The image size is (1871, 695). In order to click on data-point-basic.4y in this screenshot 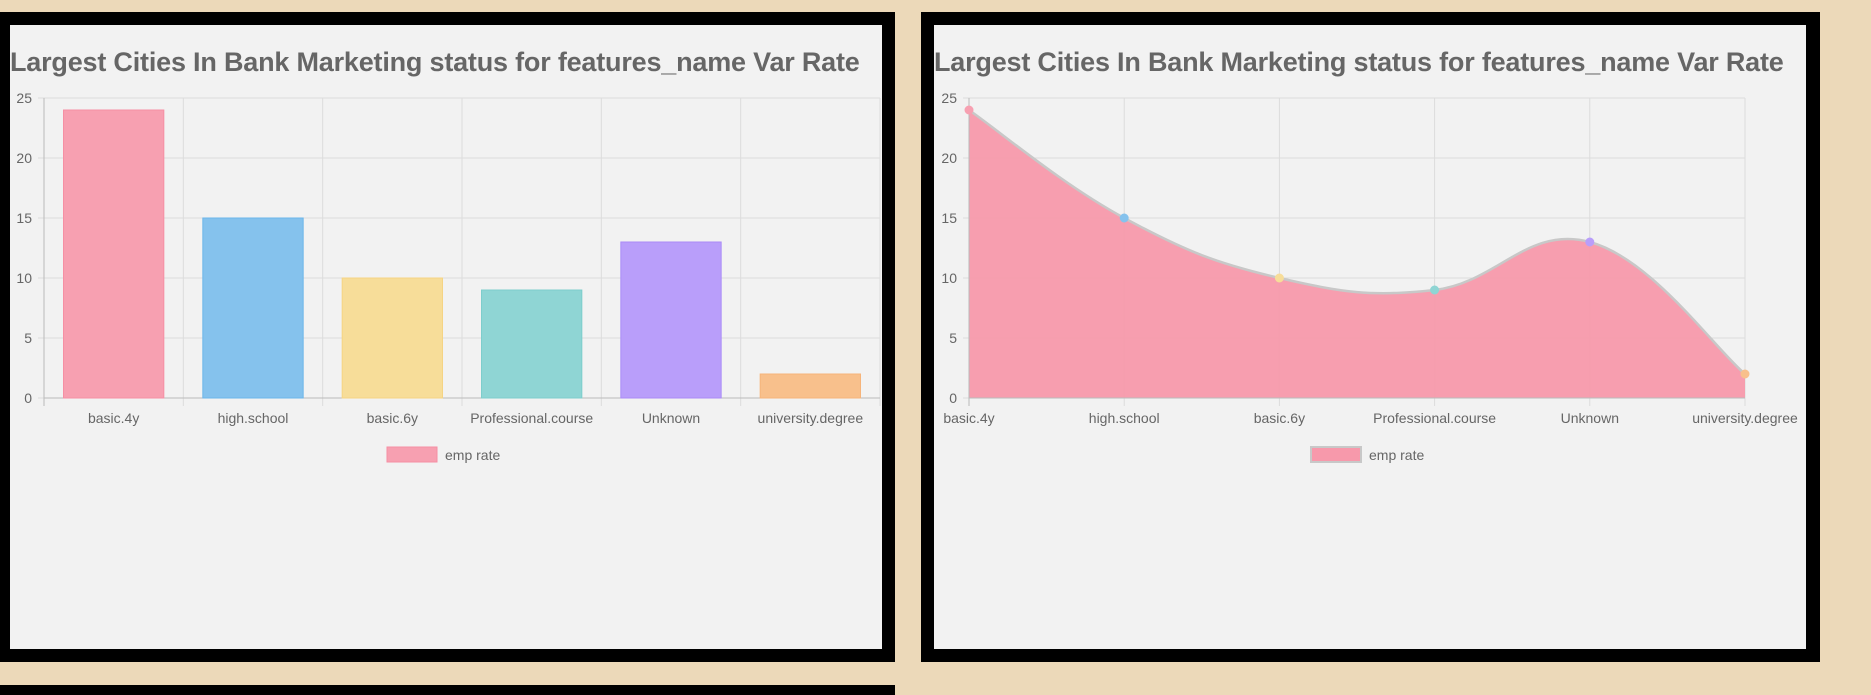, I will do `click(969, 110)`.